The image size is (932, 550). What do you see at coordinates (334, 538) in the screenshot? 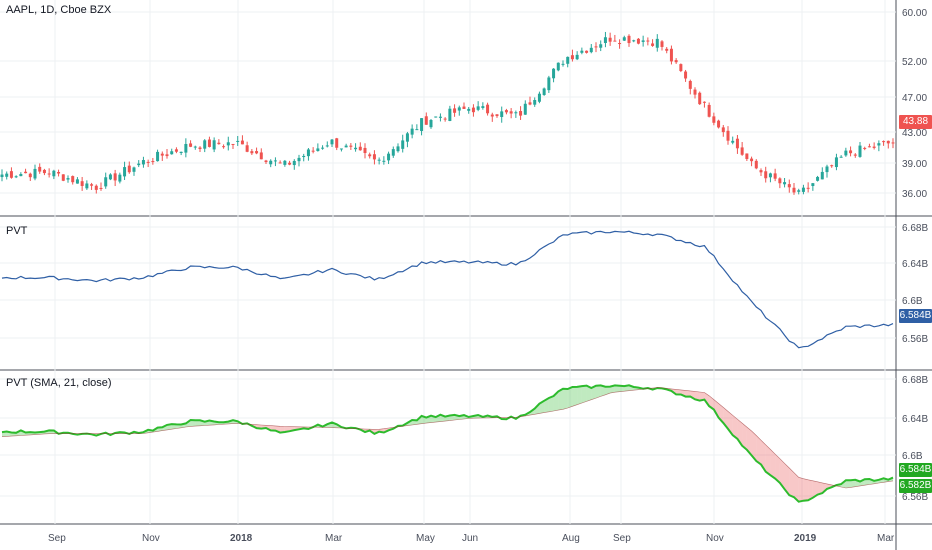
I see `time-axis-label: Mar` at bounding box center [334, 538].